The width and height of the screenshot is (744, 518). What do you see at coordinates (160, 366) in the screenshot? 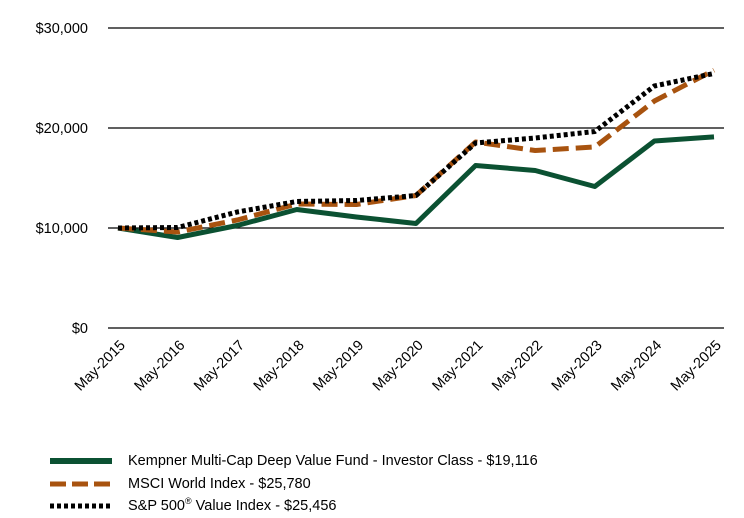
I see `x-tick-label: May-2016` at bounding box center [160, 366].